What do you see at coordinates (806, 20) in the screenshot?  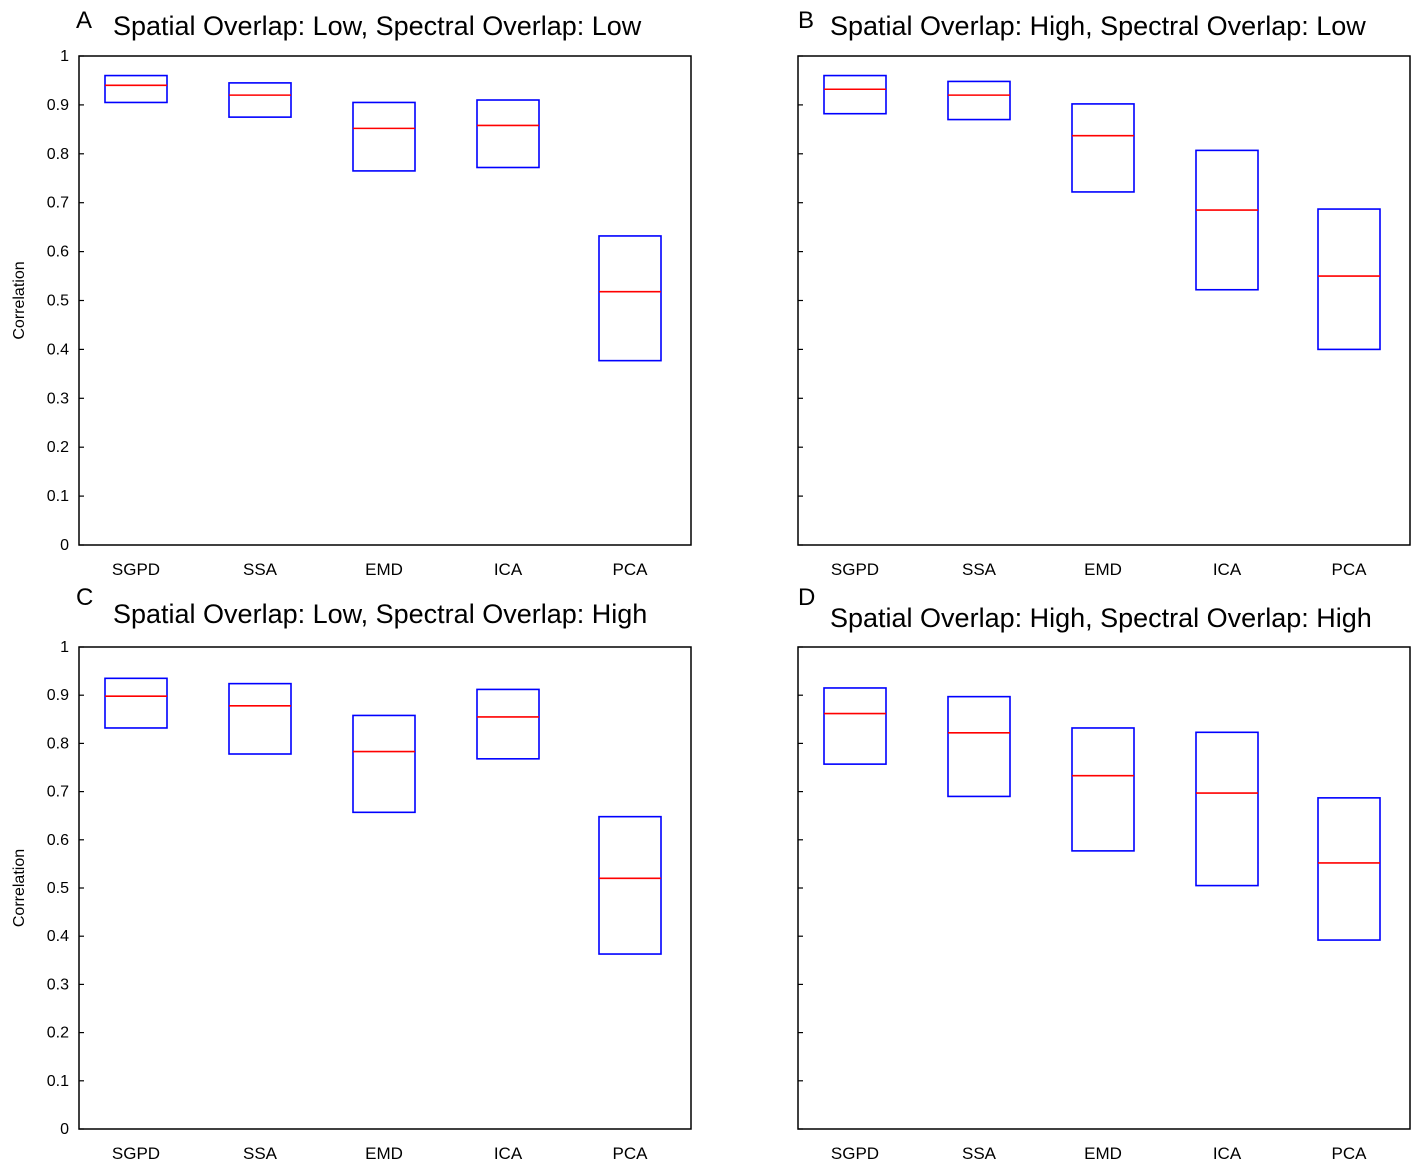 I see `panel-letter: B` at bounding box center [806, 20].